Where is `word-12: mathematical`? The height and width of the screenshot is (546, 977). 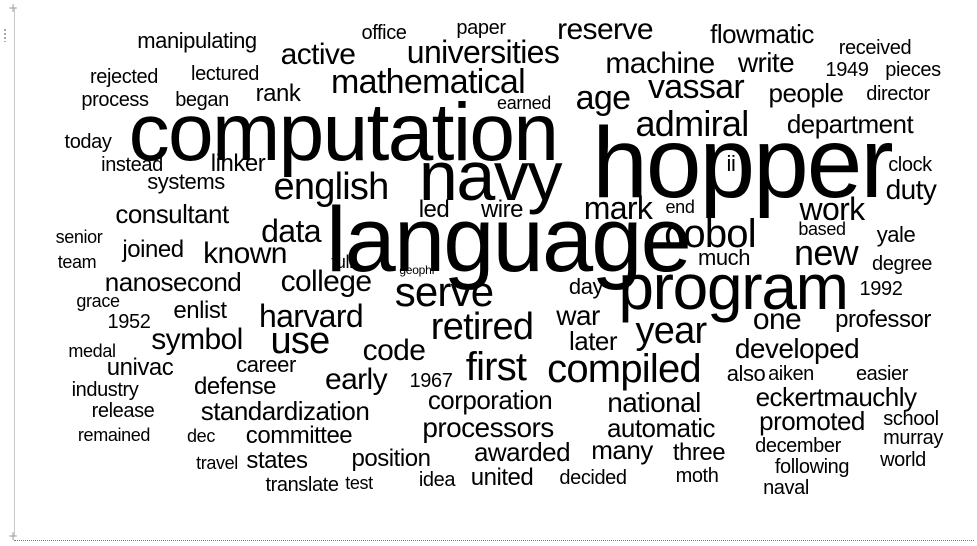
word-12: mathematical is located at coordinates (428, 82).